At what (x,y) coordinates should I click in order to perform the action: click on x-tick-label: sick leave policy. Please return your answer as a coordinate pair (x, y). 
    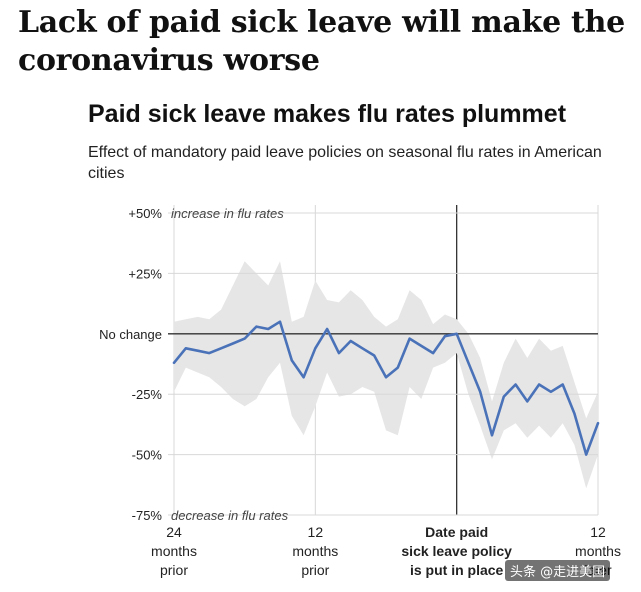
    Looking at the image, I should click on (456, 551).